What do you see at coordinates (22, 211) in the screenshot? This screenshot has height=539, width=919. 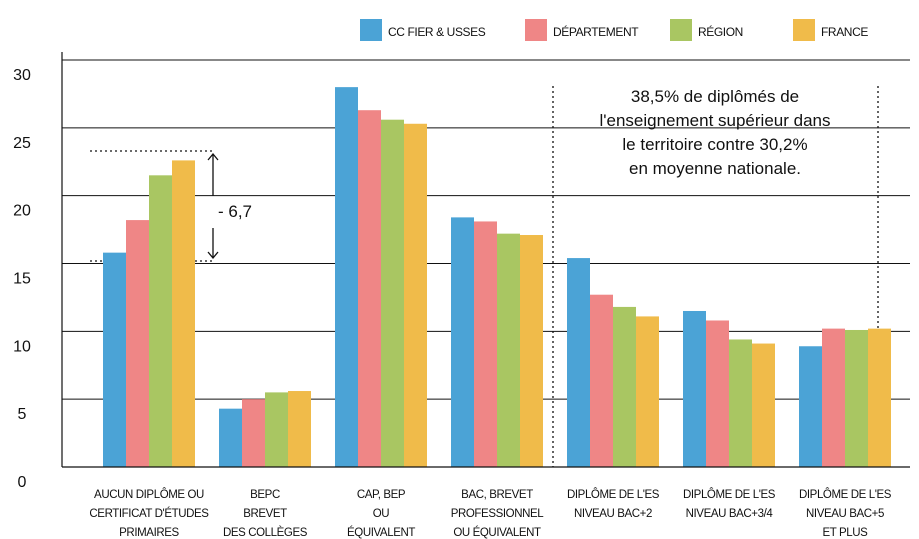 I see `y-tick-label: 20` at bounding box center [22, 211].